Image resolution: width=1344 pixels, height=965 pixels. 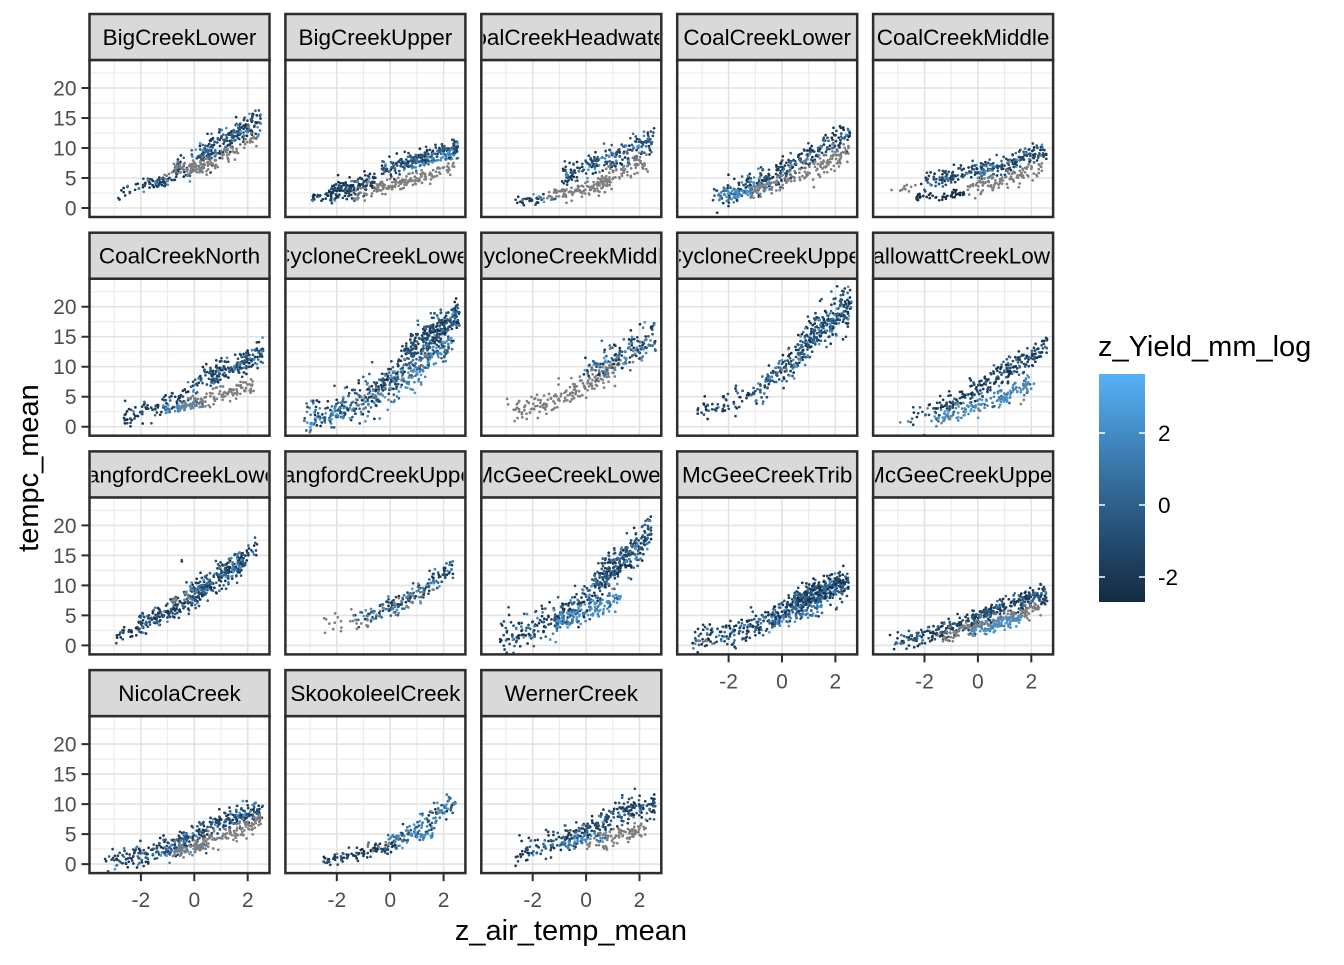 I want to click on svg-text: tempc_mean, so click(x=29, y=468).